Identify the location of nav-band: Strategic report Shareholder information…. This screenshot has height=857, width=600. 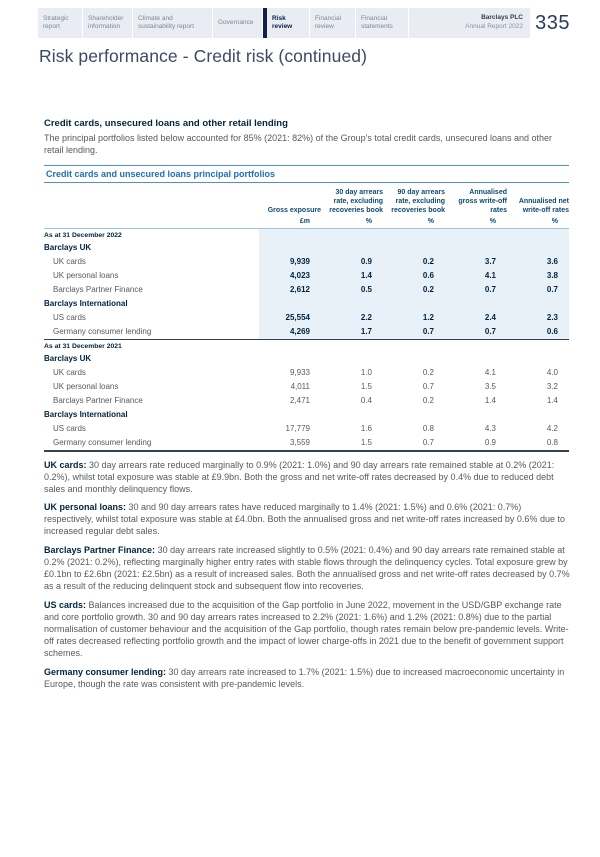
(284, 23).